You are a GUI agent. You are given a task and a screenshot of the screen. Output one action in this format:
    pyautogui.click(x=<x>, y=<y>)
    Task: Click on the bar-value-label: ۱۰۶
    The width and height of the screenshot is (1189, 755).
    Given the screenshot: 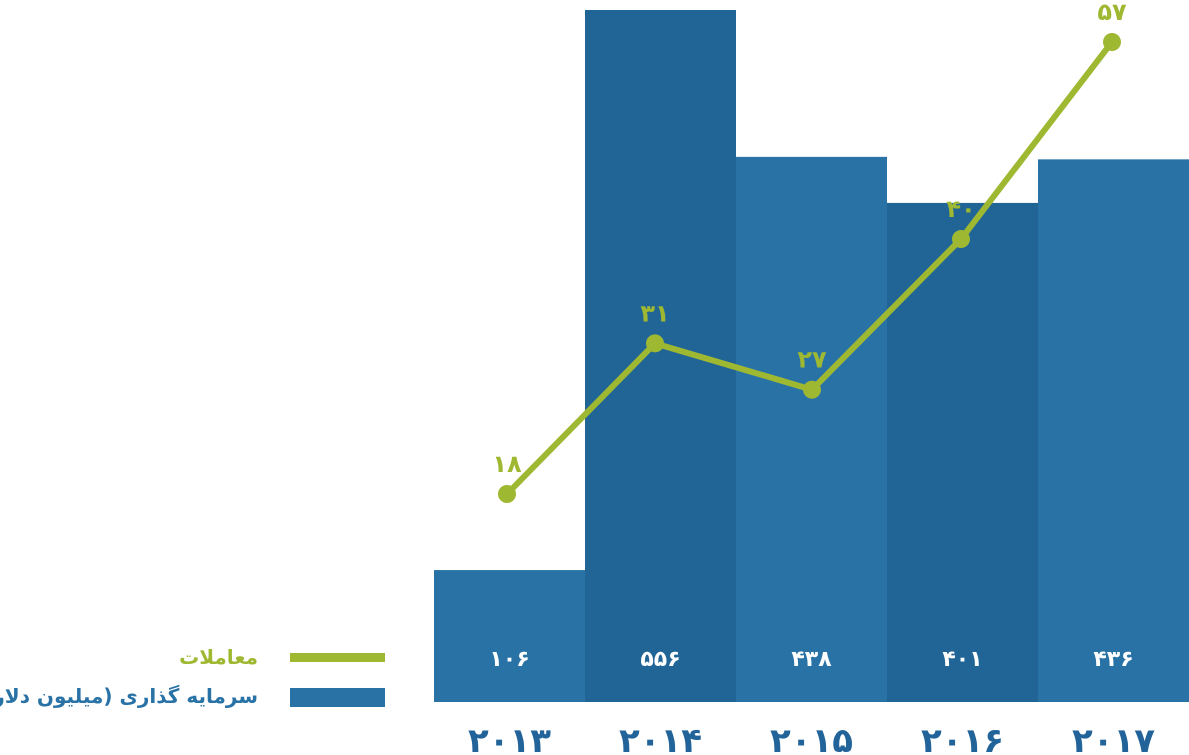 What is the action you would take?
    pyautogui.click(x=509, y=659)
    